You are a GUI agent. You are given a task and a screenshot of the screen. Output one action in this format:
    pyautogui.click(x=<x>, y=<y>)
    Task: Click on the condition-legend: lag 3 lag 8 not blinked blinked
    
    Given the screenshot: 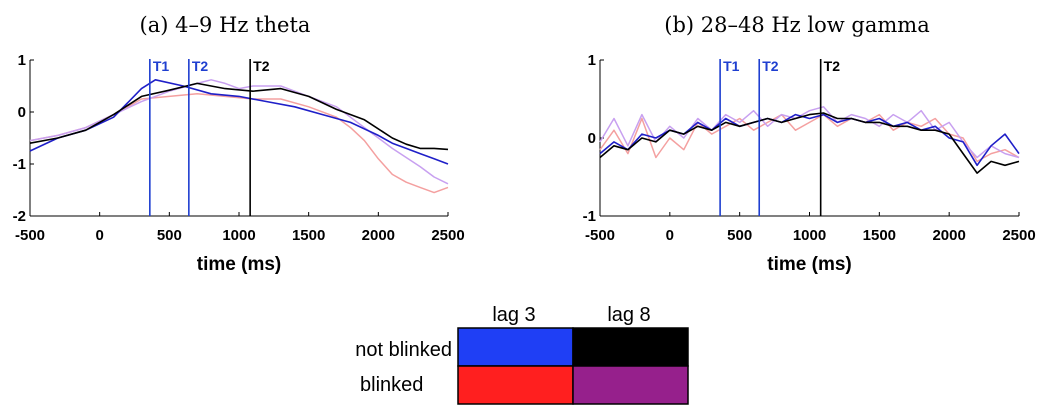 What is the action you would take?
    pyautogui.click(x=522, y=354)
    